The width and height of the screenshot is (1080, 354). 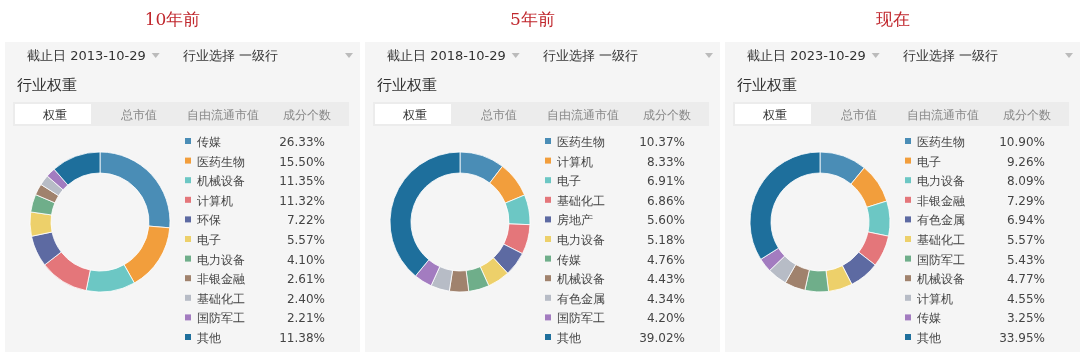 What do you see at coordinates (305, 279) in the screenshot?
I see `data-label: 2.61%` at bounding box center [305, 279].